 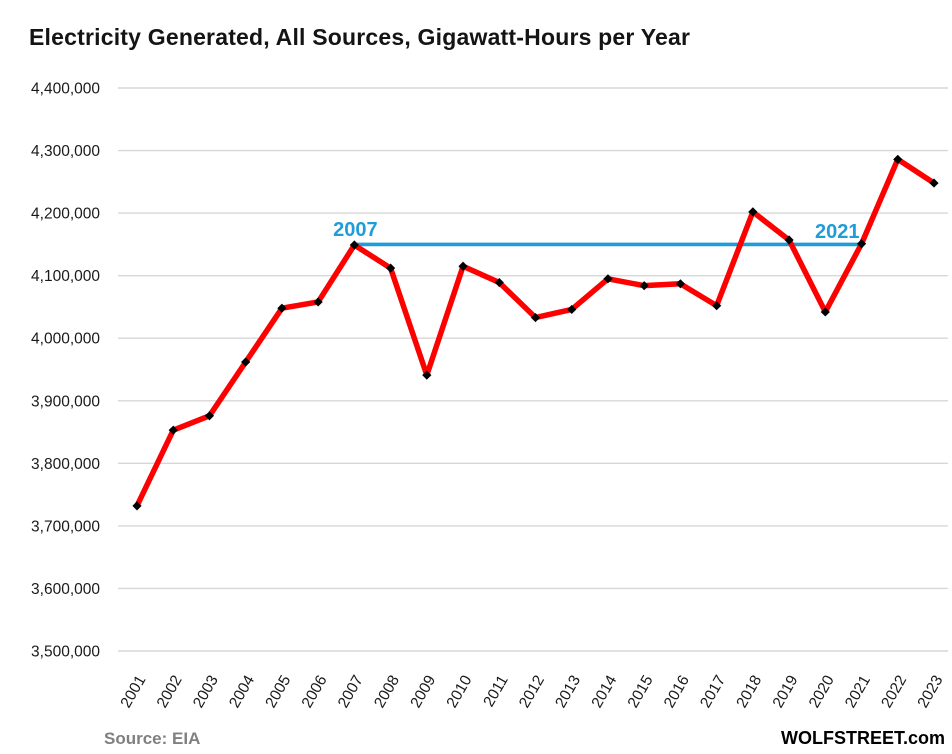 What do you see at coordinates (278, 692) in the screenshot?
I see `x-tick-label: 2005` at bounding box center [278, 692].